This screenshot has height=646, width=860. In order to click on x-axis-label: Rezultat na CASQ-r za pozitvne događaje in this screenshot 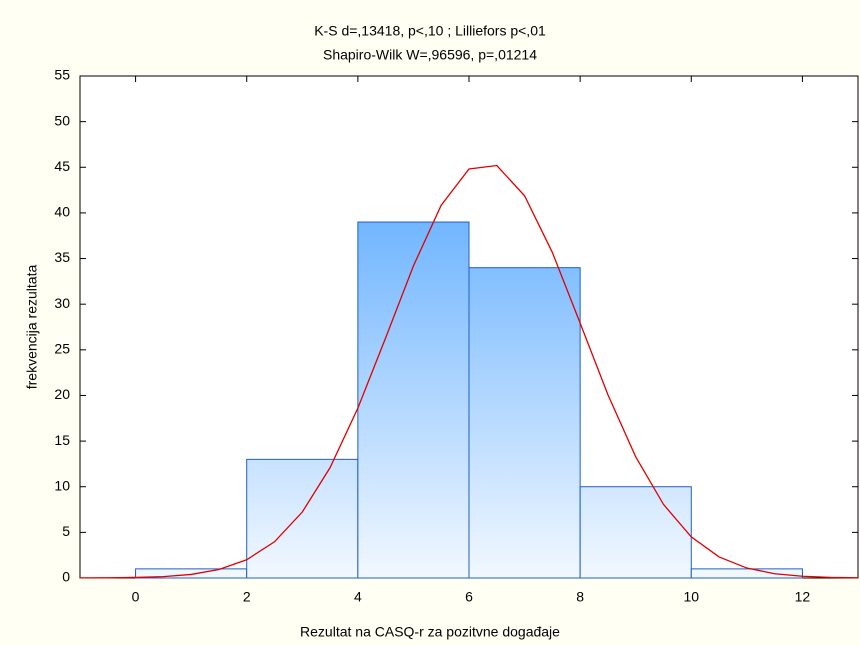, I will do `click(430, 632)`.